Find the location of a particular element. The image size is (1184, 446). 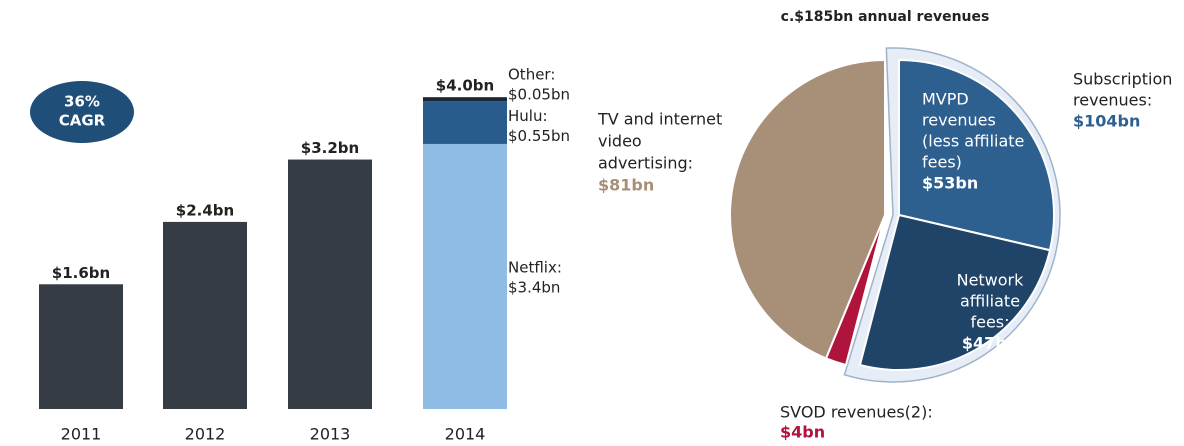

slice-label: video is located at coordinates (620, 141).